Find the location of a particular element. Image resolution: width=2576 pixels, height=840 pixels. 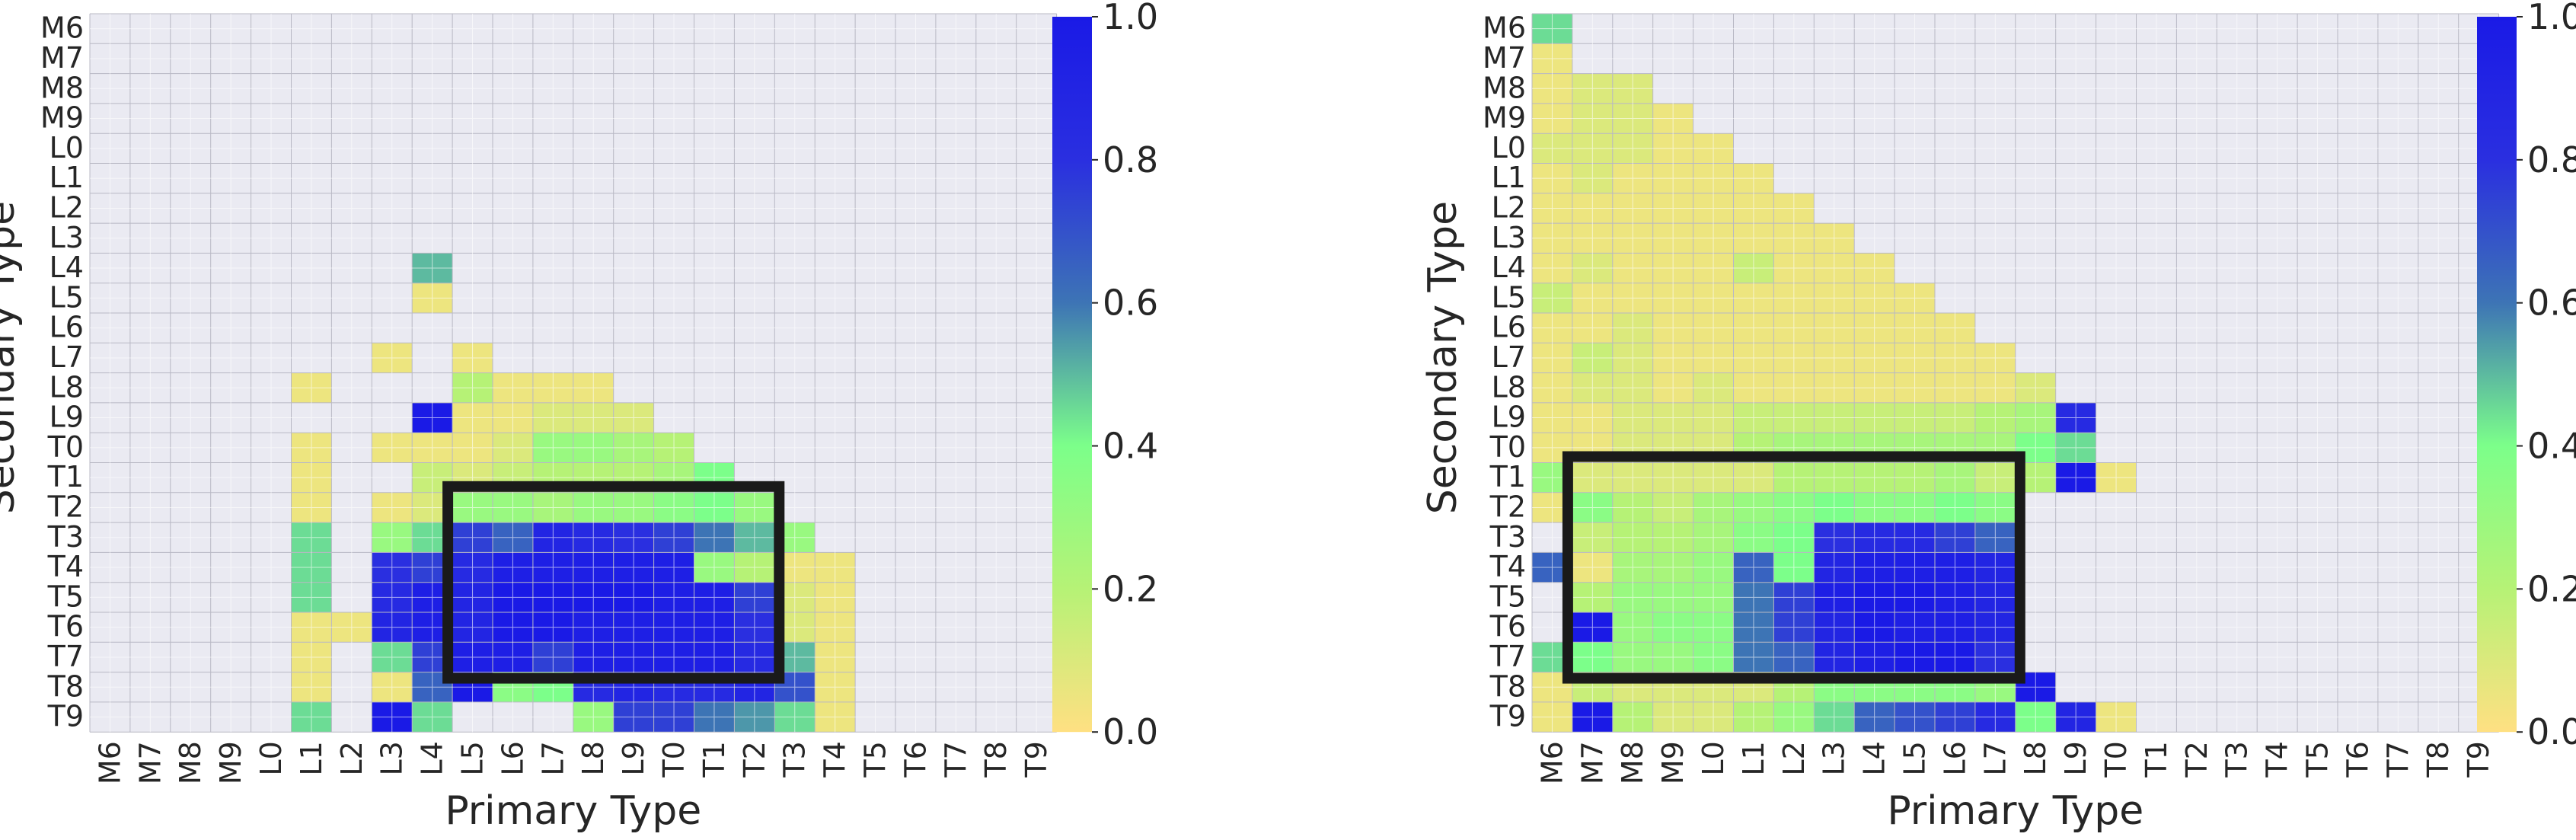

x-tick-label: L8 is located at coordinates (593, 758).